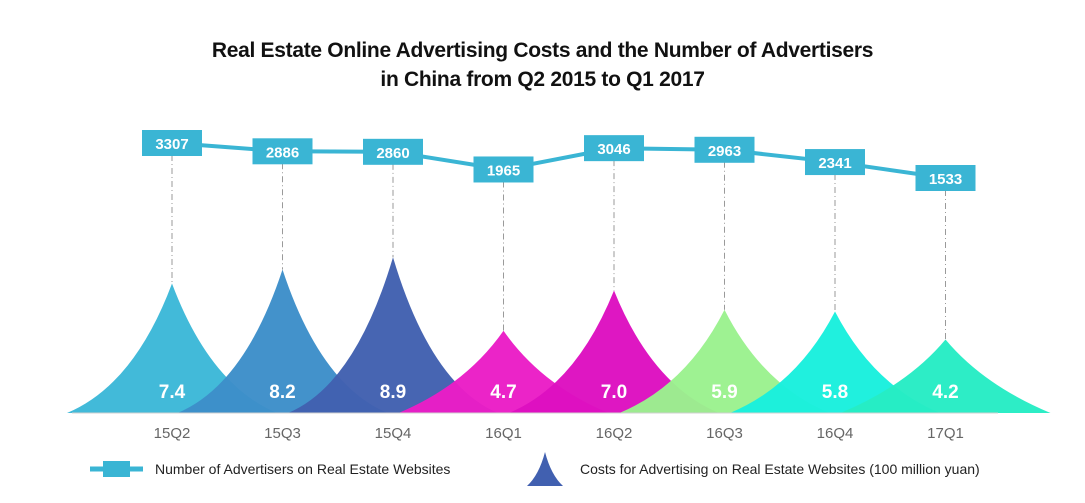  Describe the element at coordinates (614, 433) in the screenshot. I see `x-tick-label-16Q2: 16Q2` at that location.